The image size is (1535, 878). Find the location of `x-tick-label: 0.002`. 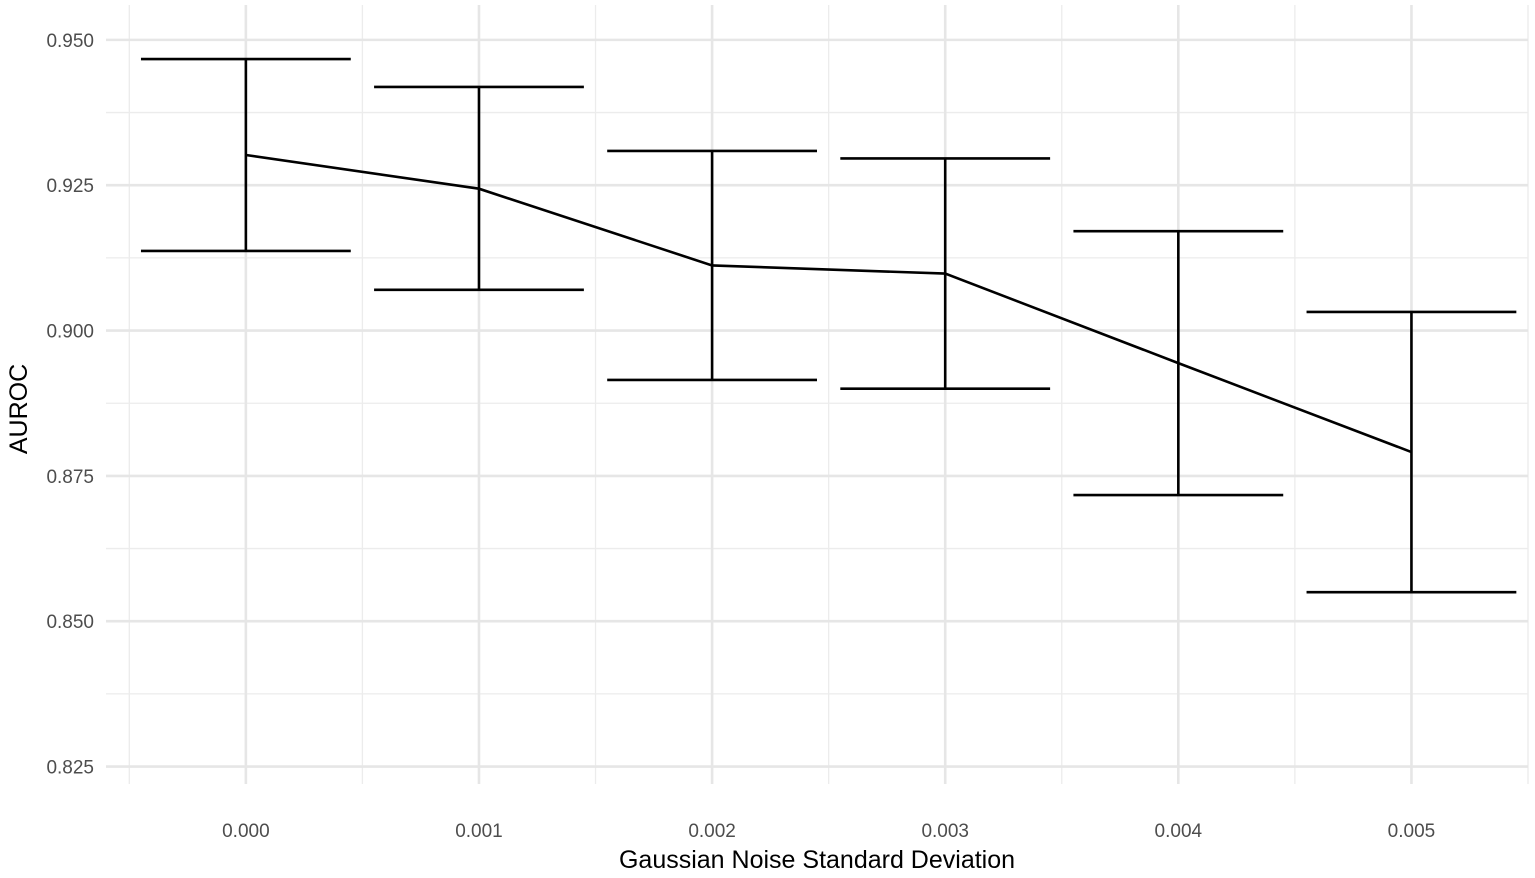

x-tick-label: 0.002 is located at coordinates (712, 831).